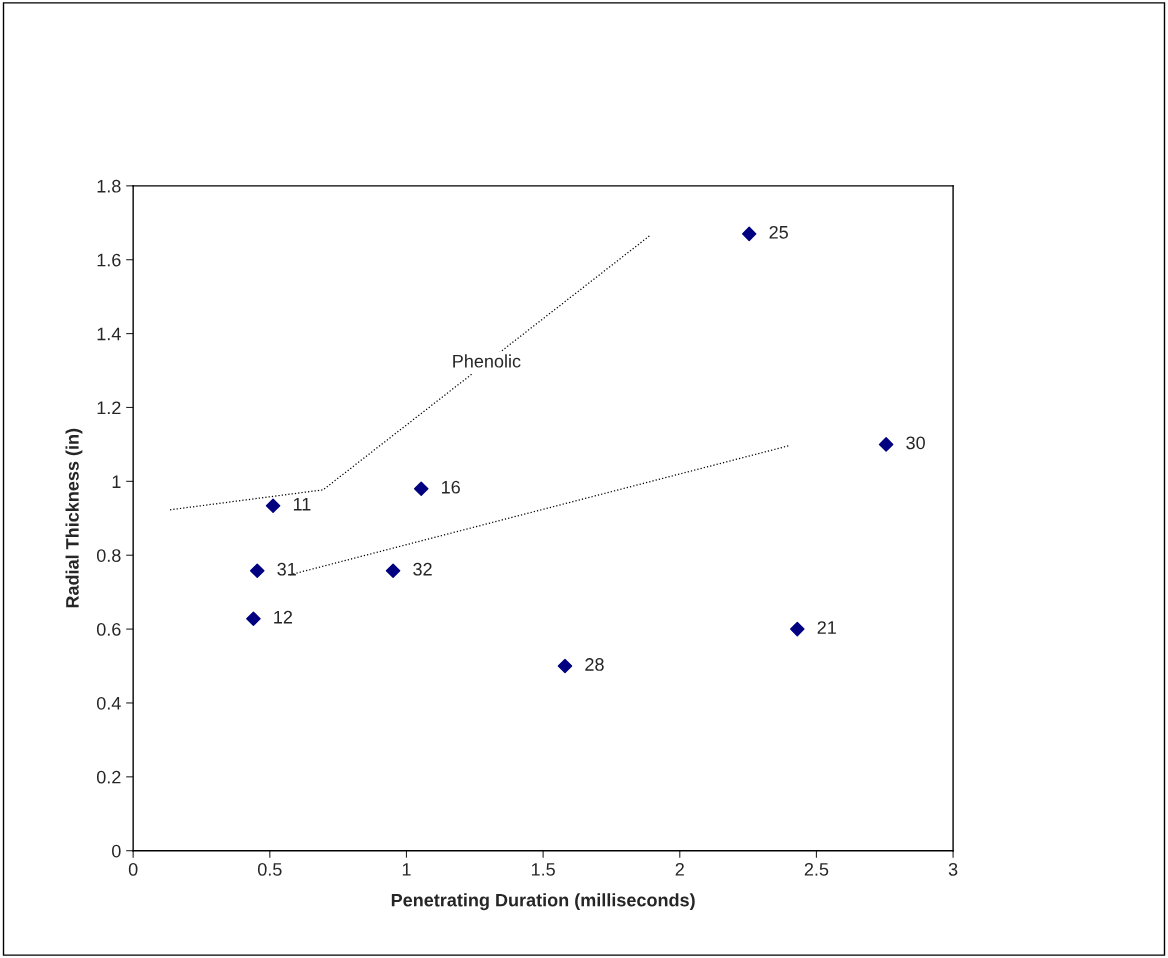  What do you see at coordinates (487, 361) in the screenshot?
I see `series-label: Phenolic` at bounding box center [487, 361].